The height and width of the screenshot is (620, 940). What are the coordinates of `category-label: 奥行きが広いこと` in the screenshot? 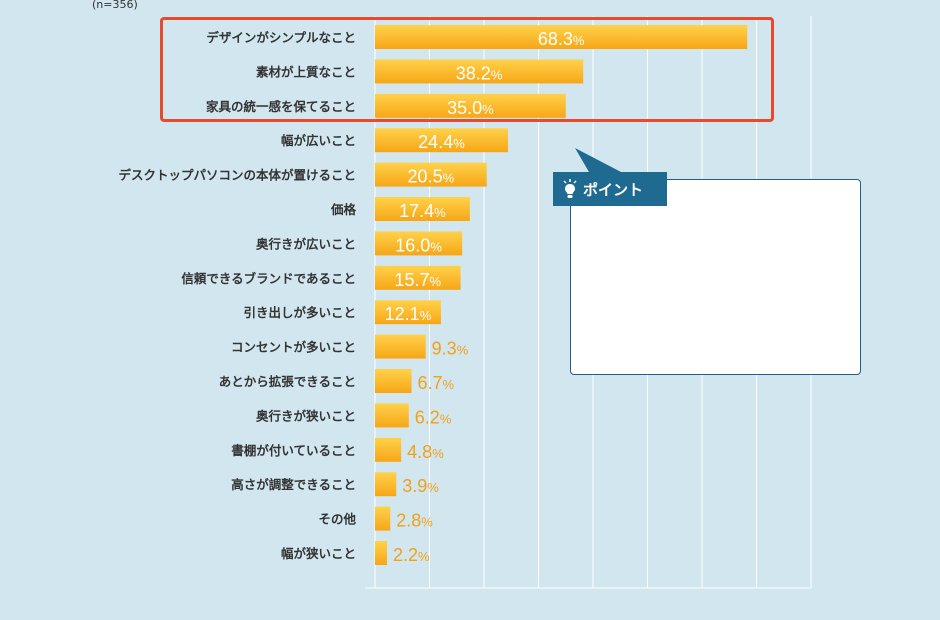 It's located at (306, 243).